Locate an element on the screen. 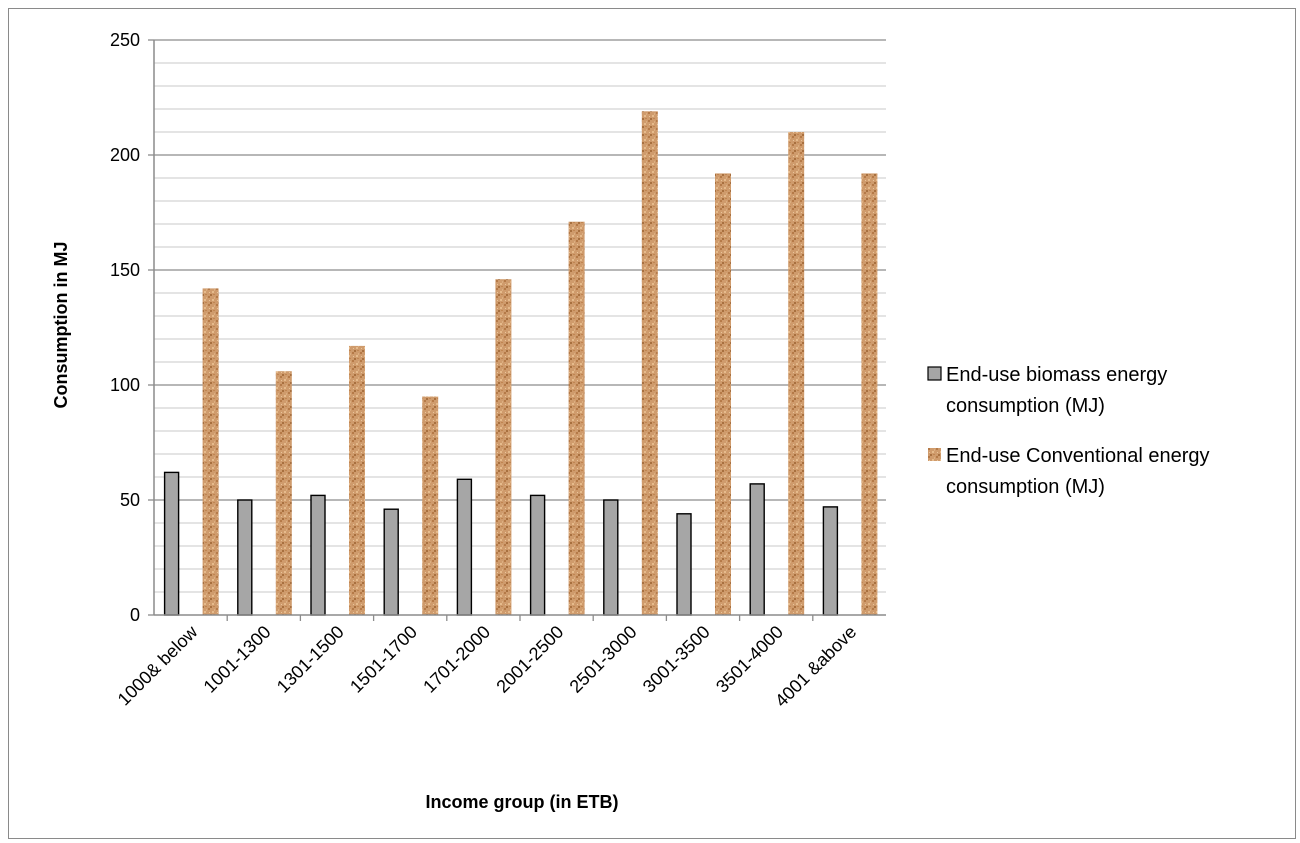 This screenshot has width=1300, height=843. y-tick-label: 100 is located at coordinates (125, 385).